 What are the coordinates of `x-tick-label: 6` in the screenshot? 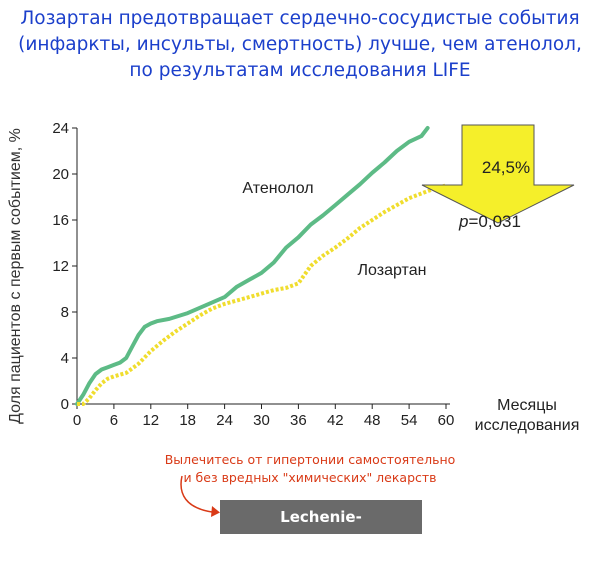 It's located at (114, 420).